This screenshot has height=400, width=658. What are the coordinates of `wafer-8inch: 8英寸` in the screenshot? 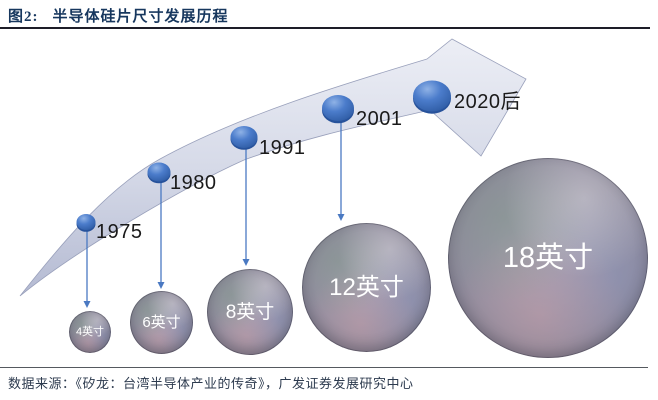 It's located at (250, 312).